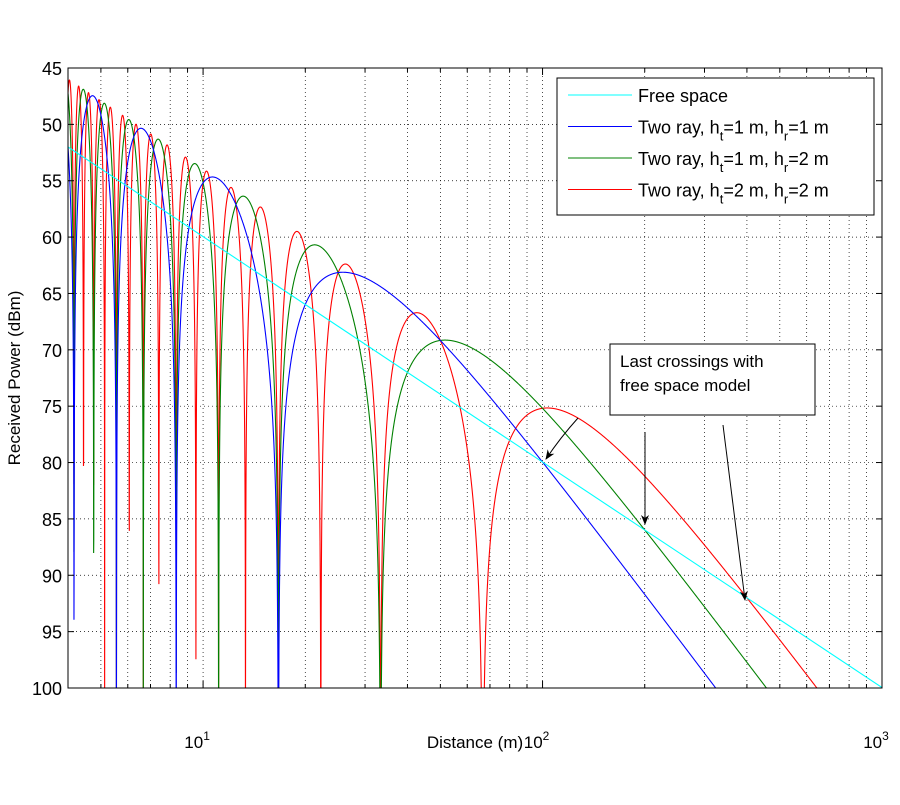  I want to click on annotation: Last crossings with free space model, so click(680, 472).